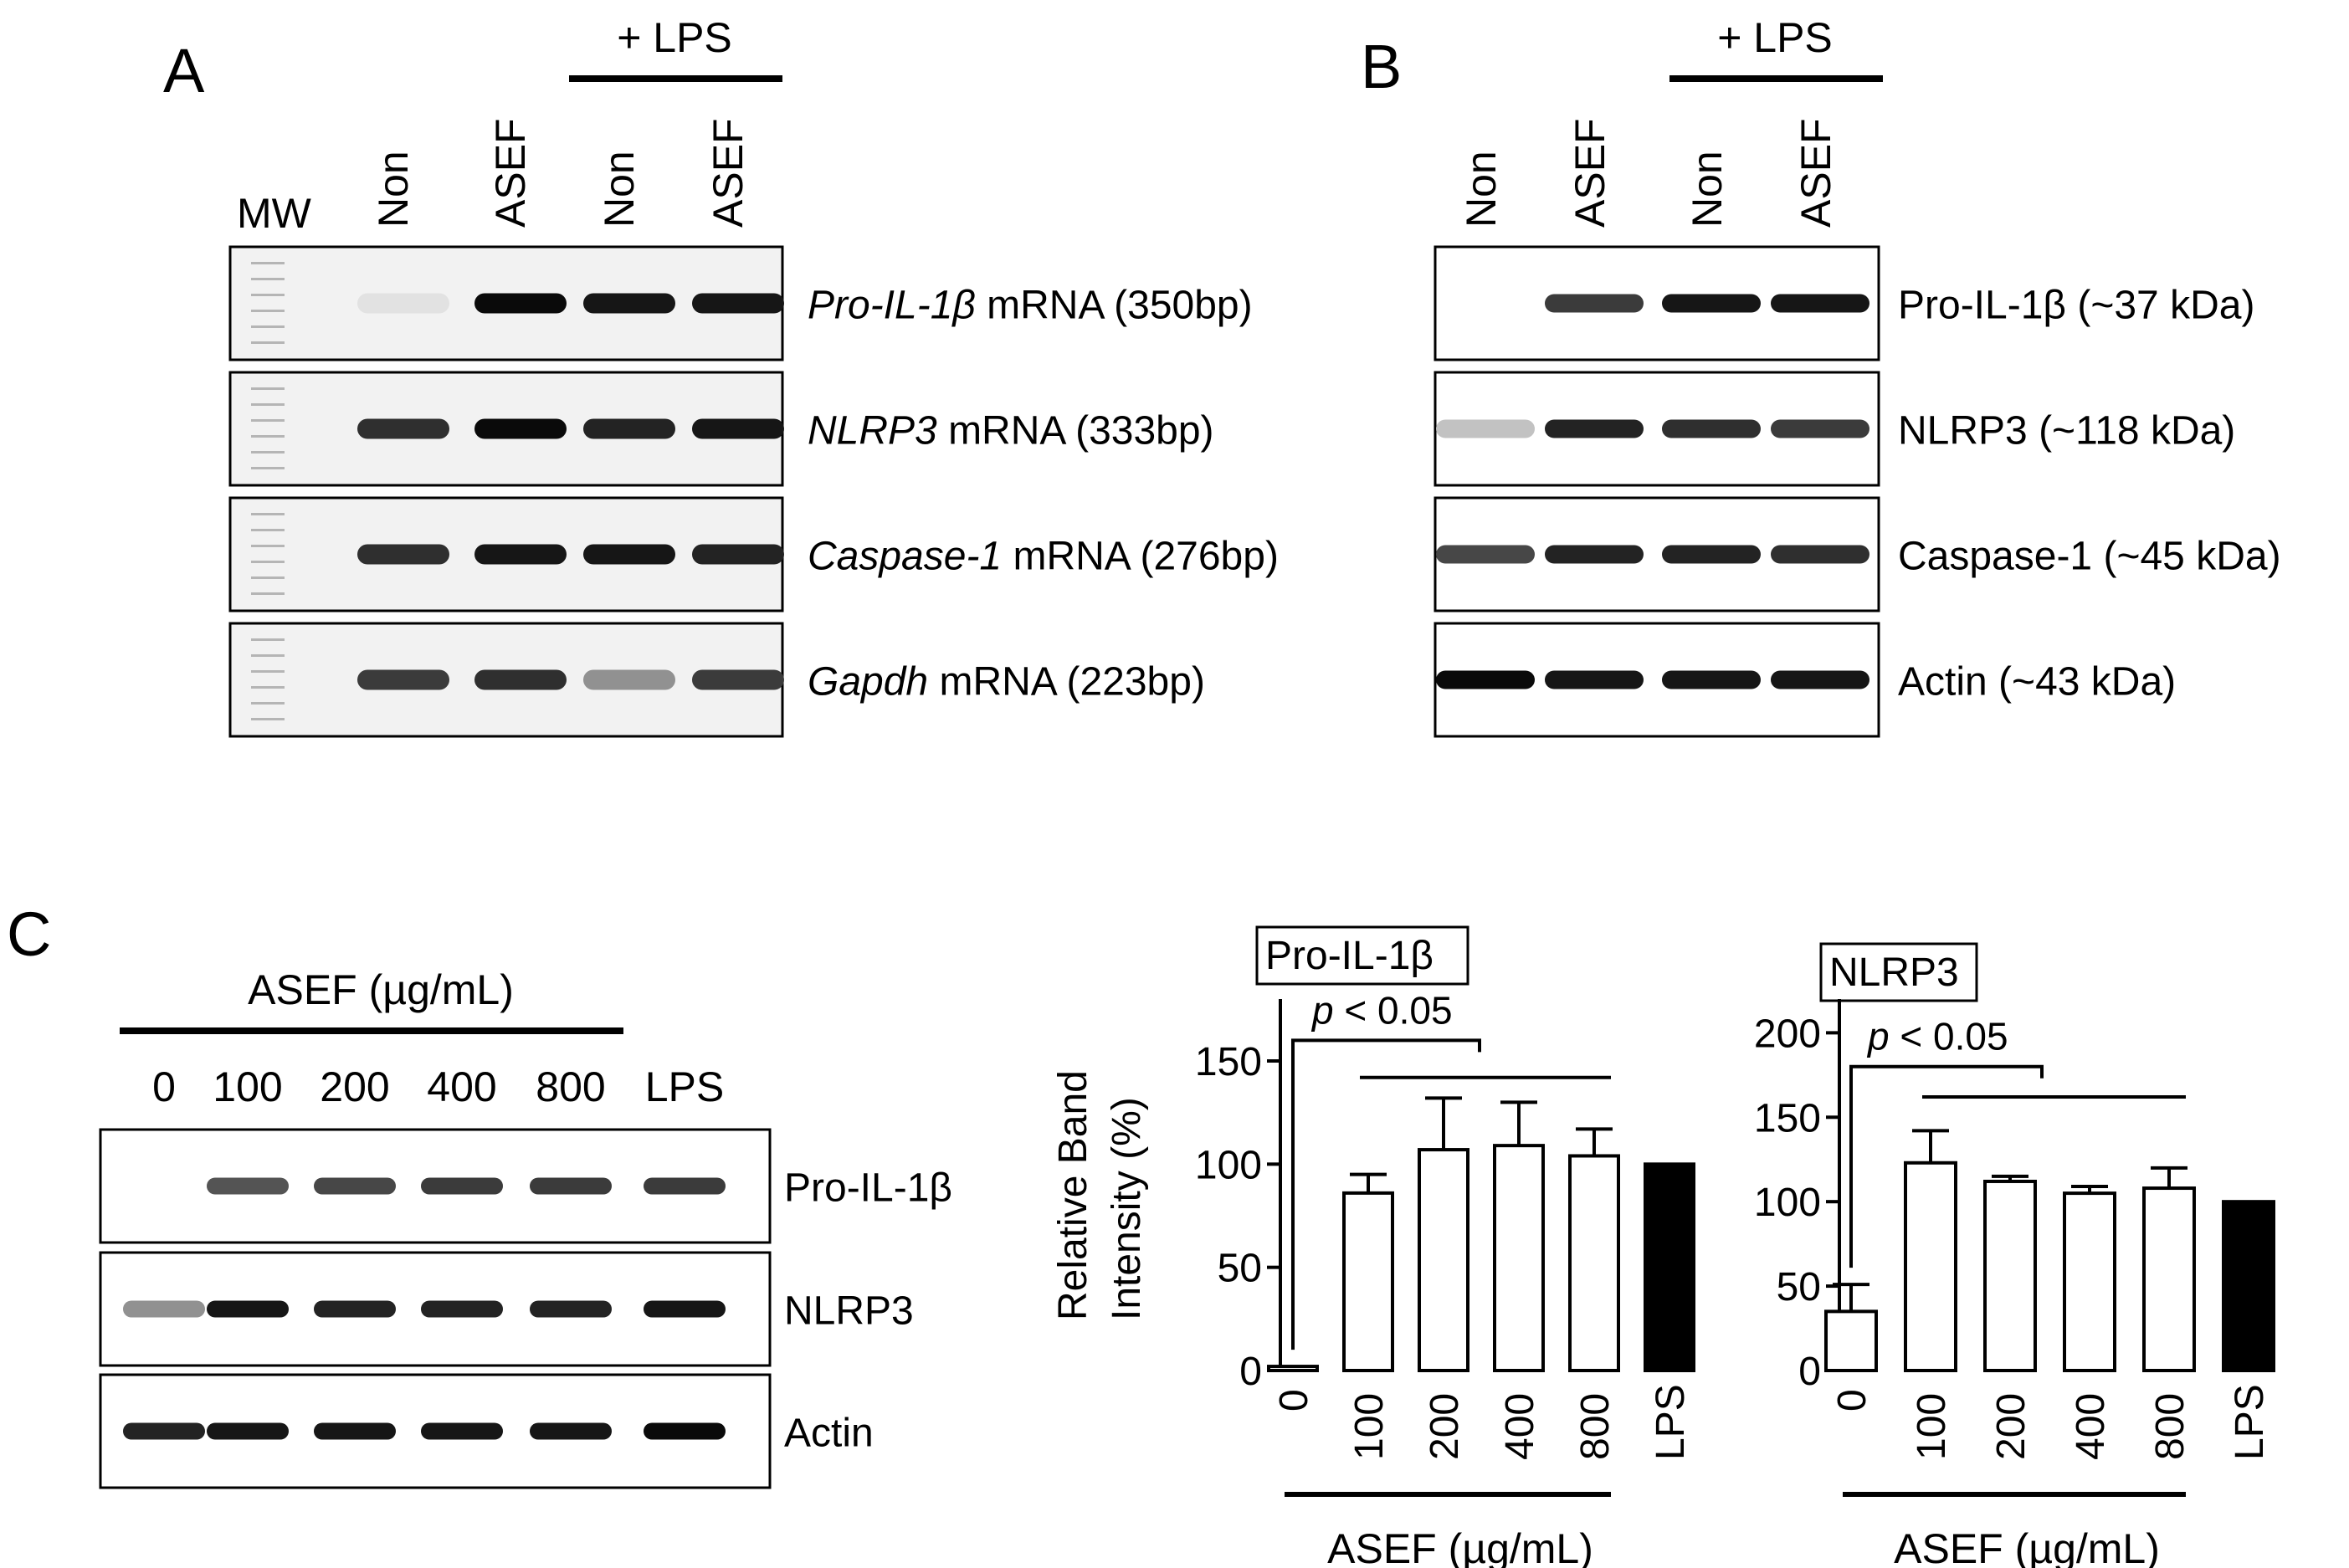 This screenshot has width=2349, height=1568. What do you see at coordinates (1066, 683) in the screenshot?
I see `gene-suffix: mRNA (223bp)` at bounding box center [1066, 683].